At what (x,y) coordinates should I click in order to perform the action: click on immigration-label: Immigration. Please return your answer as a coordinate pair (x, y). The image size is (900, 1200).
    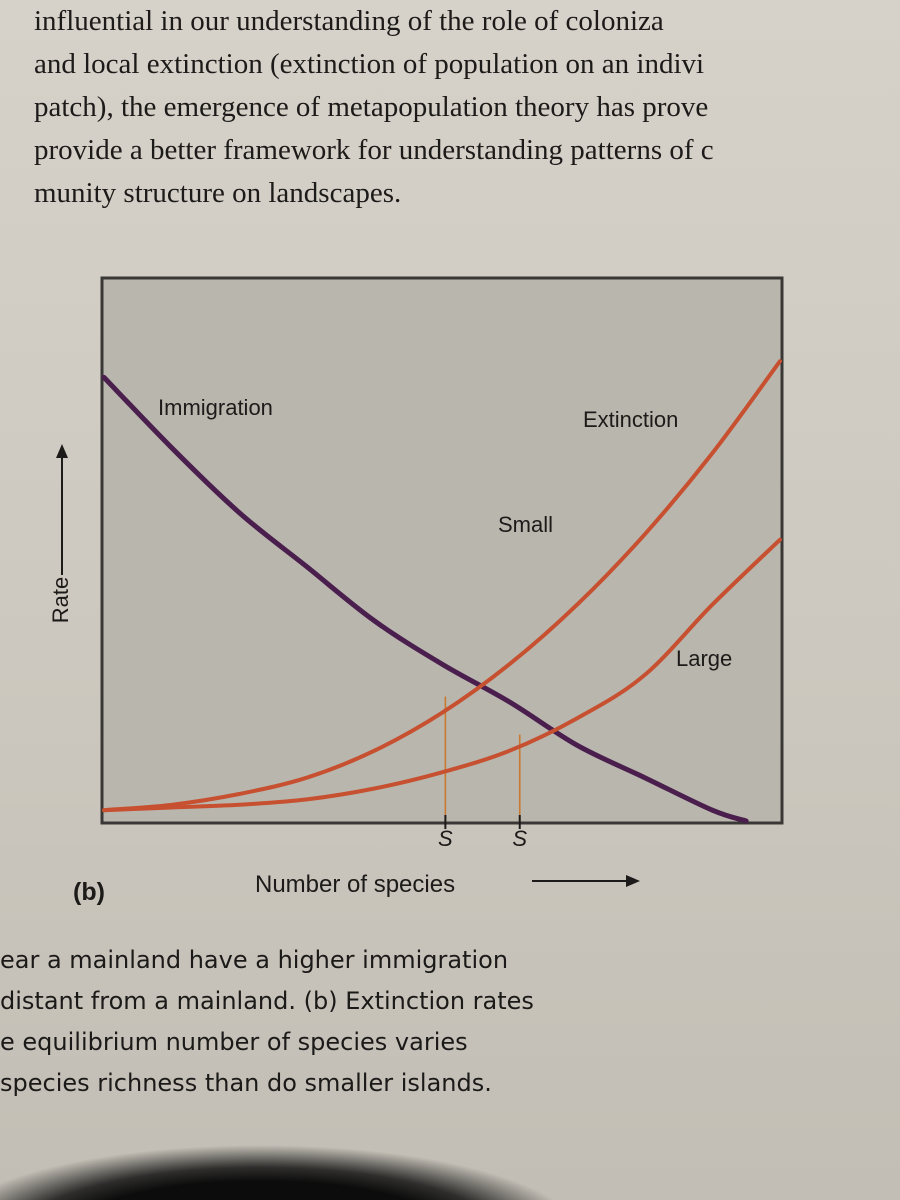
    Looking at the image, I should click on (215, 407).